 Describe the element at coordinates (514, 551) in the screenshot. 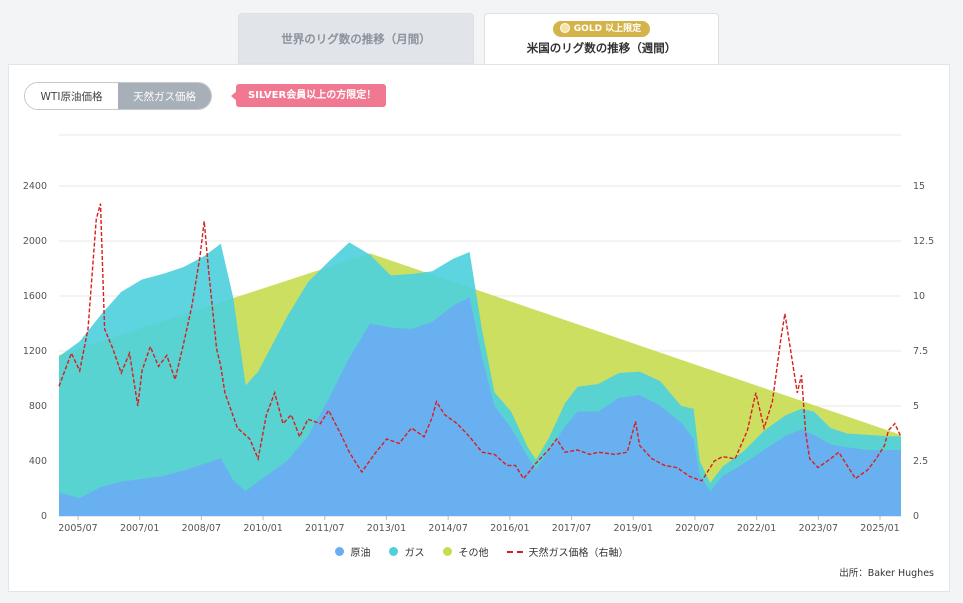

I see `legend-gas-price-marker` at that location.